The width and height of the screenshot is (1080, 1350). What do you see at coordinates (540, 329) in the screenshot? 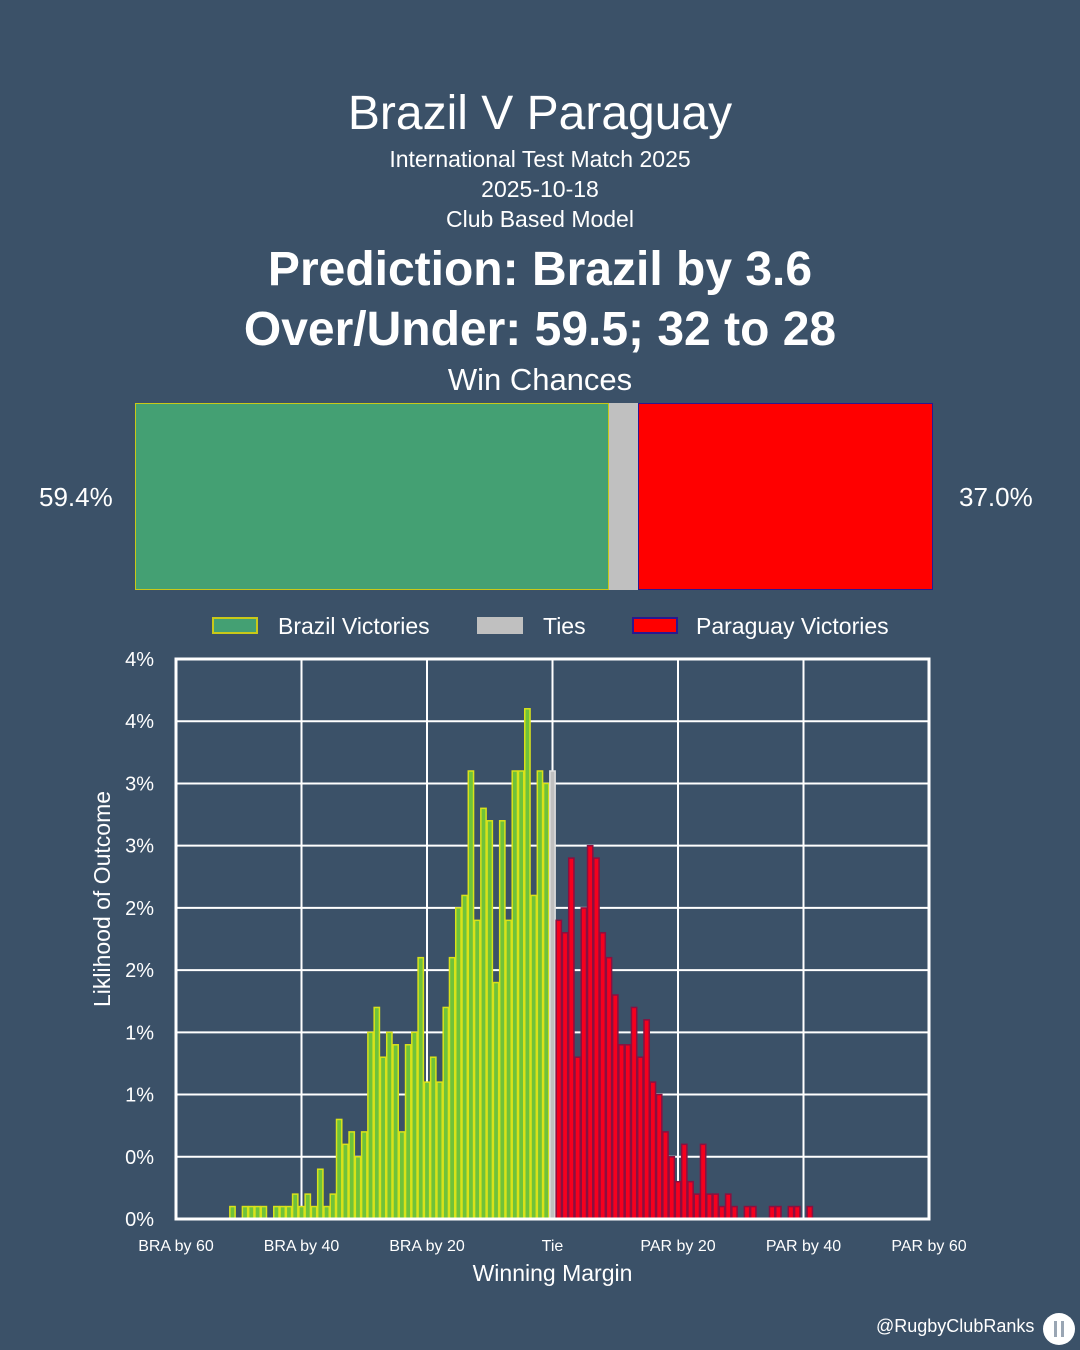
I see `over-under-text: Over/Under: 59.5; 32 to 28` at bounding box center [540, 329].